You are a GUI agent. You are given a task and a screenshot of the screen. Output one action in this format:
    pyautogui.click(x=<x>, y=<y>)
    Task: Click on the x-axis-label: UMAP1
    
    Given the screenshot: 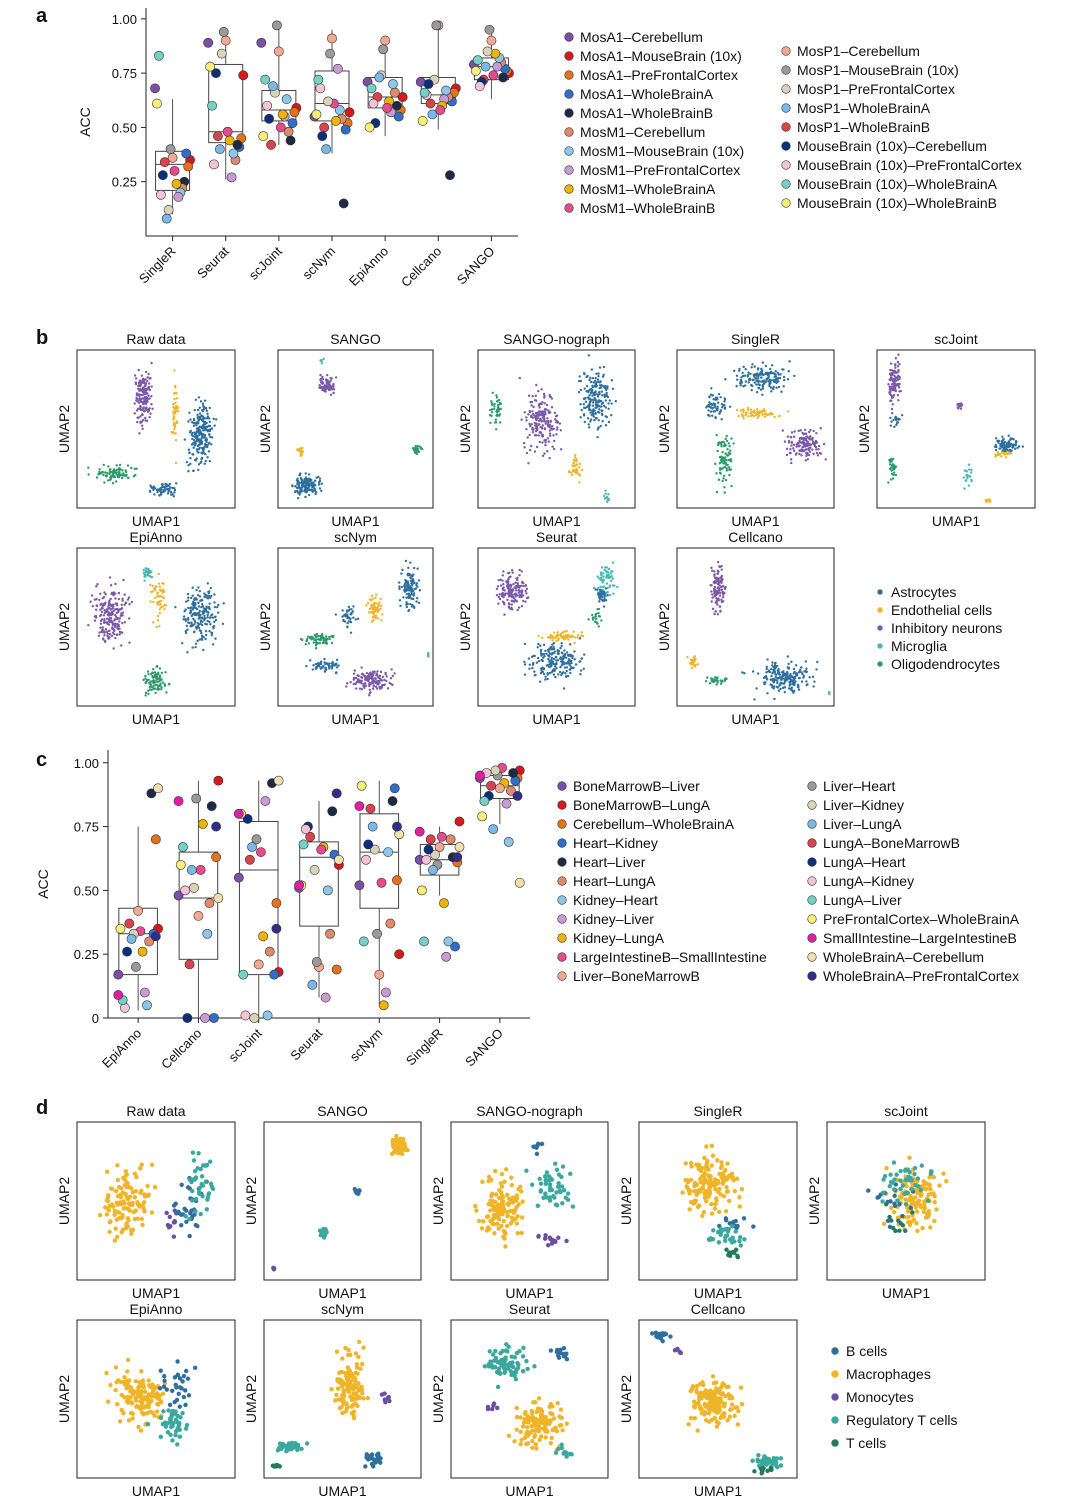 What is the action you would take?
    pyautogui.click(x=156, y=1293)
    